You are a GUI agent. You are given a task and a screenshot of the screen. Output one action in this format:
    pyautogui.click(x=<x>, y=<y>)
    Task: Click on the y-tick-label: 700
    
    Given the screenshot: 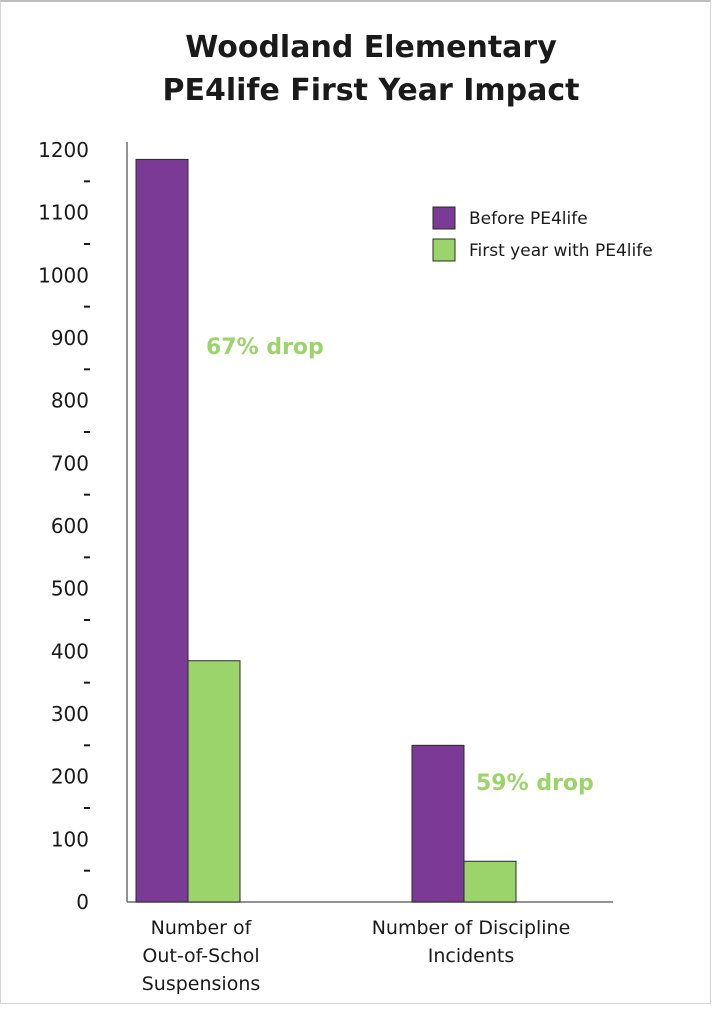 What is the action you would take?
    pyautogui.click(x=70, y=463)
    